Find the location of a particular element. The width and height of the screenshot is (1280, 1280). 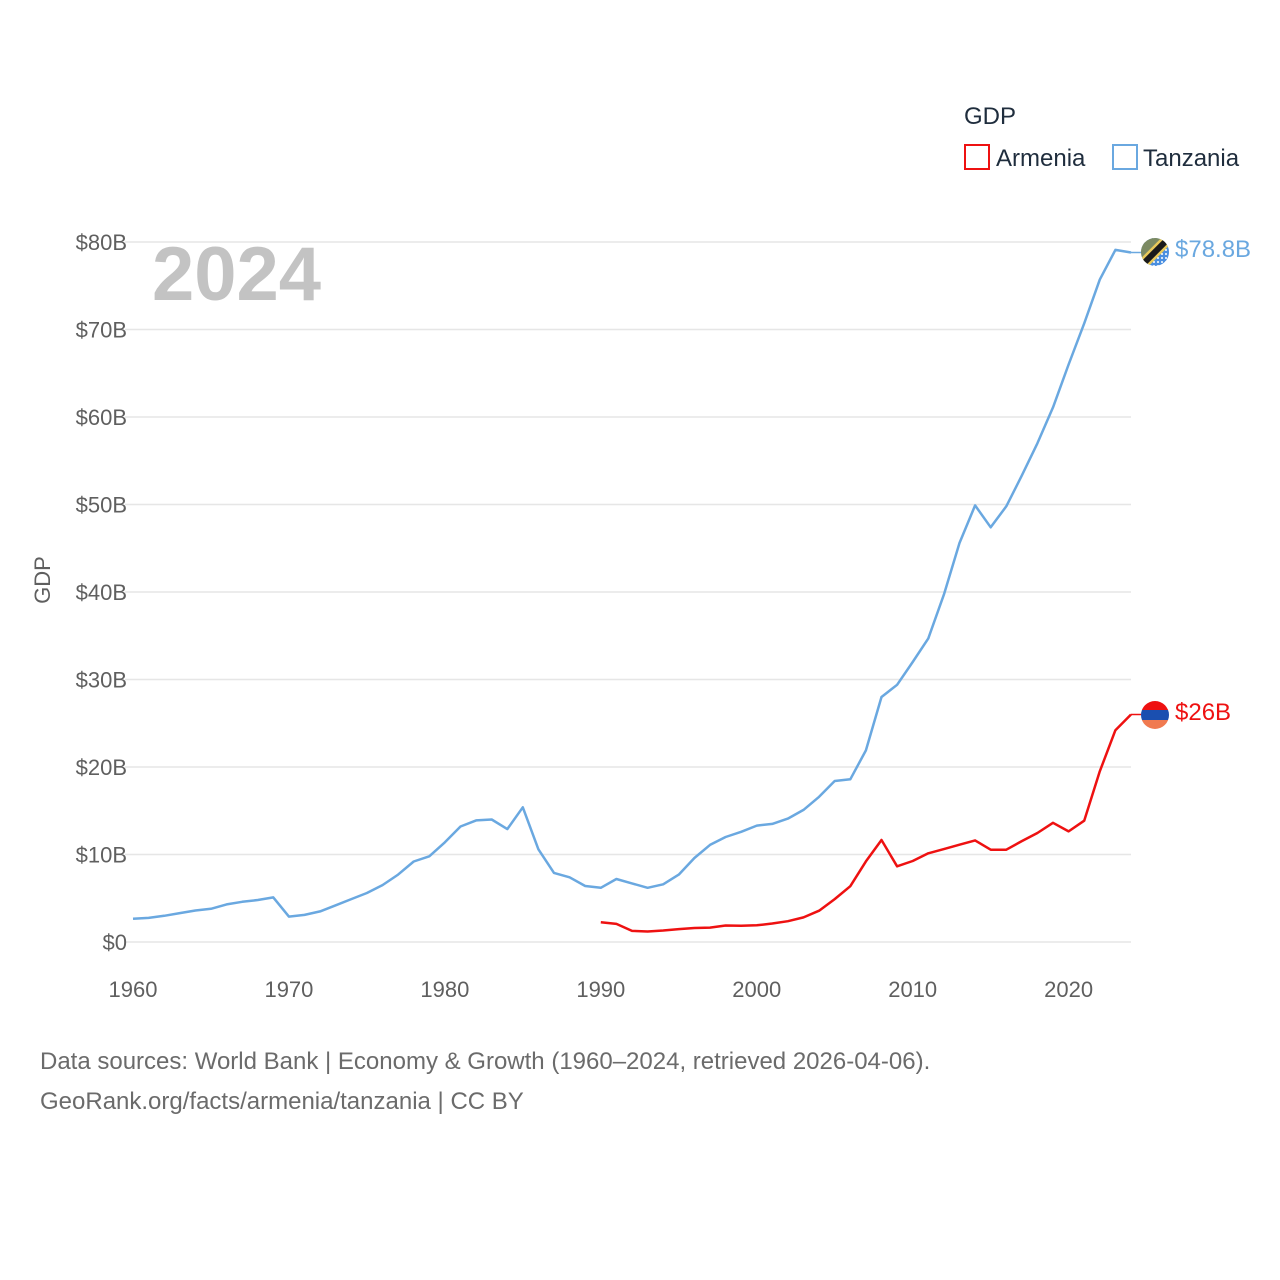

legend-swatch-tanzania is located at coordinates (1125, 157).